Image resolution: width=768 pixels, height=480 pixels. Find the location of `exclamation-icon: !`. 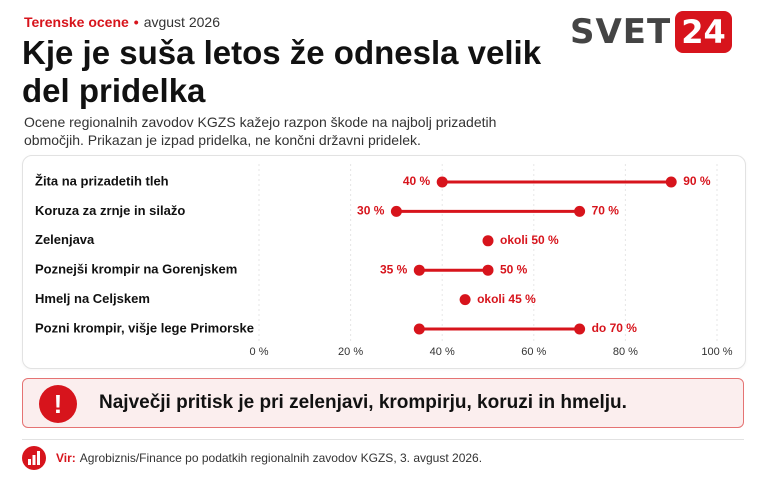

exclamation-icon: ! is located at coordinates (58, 404).